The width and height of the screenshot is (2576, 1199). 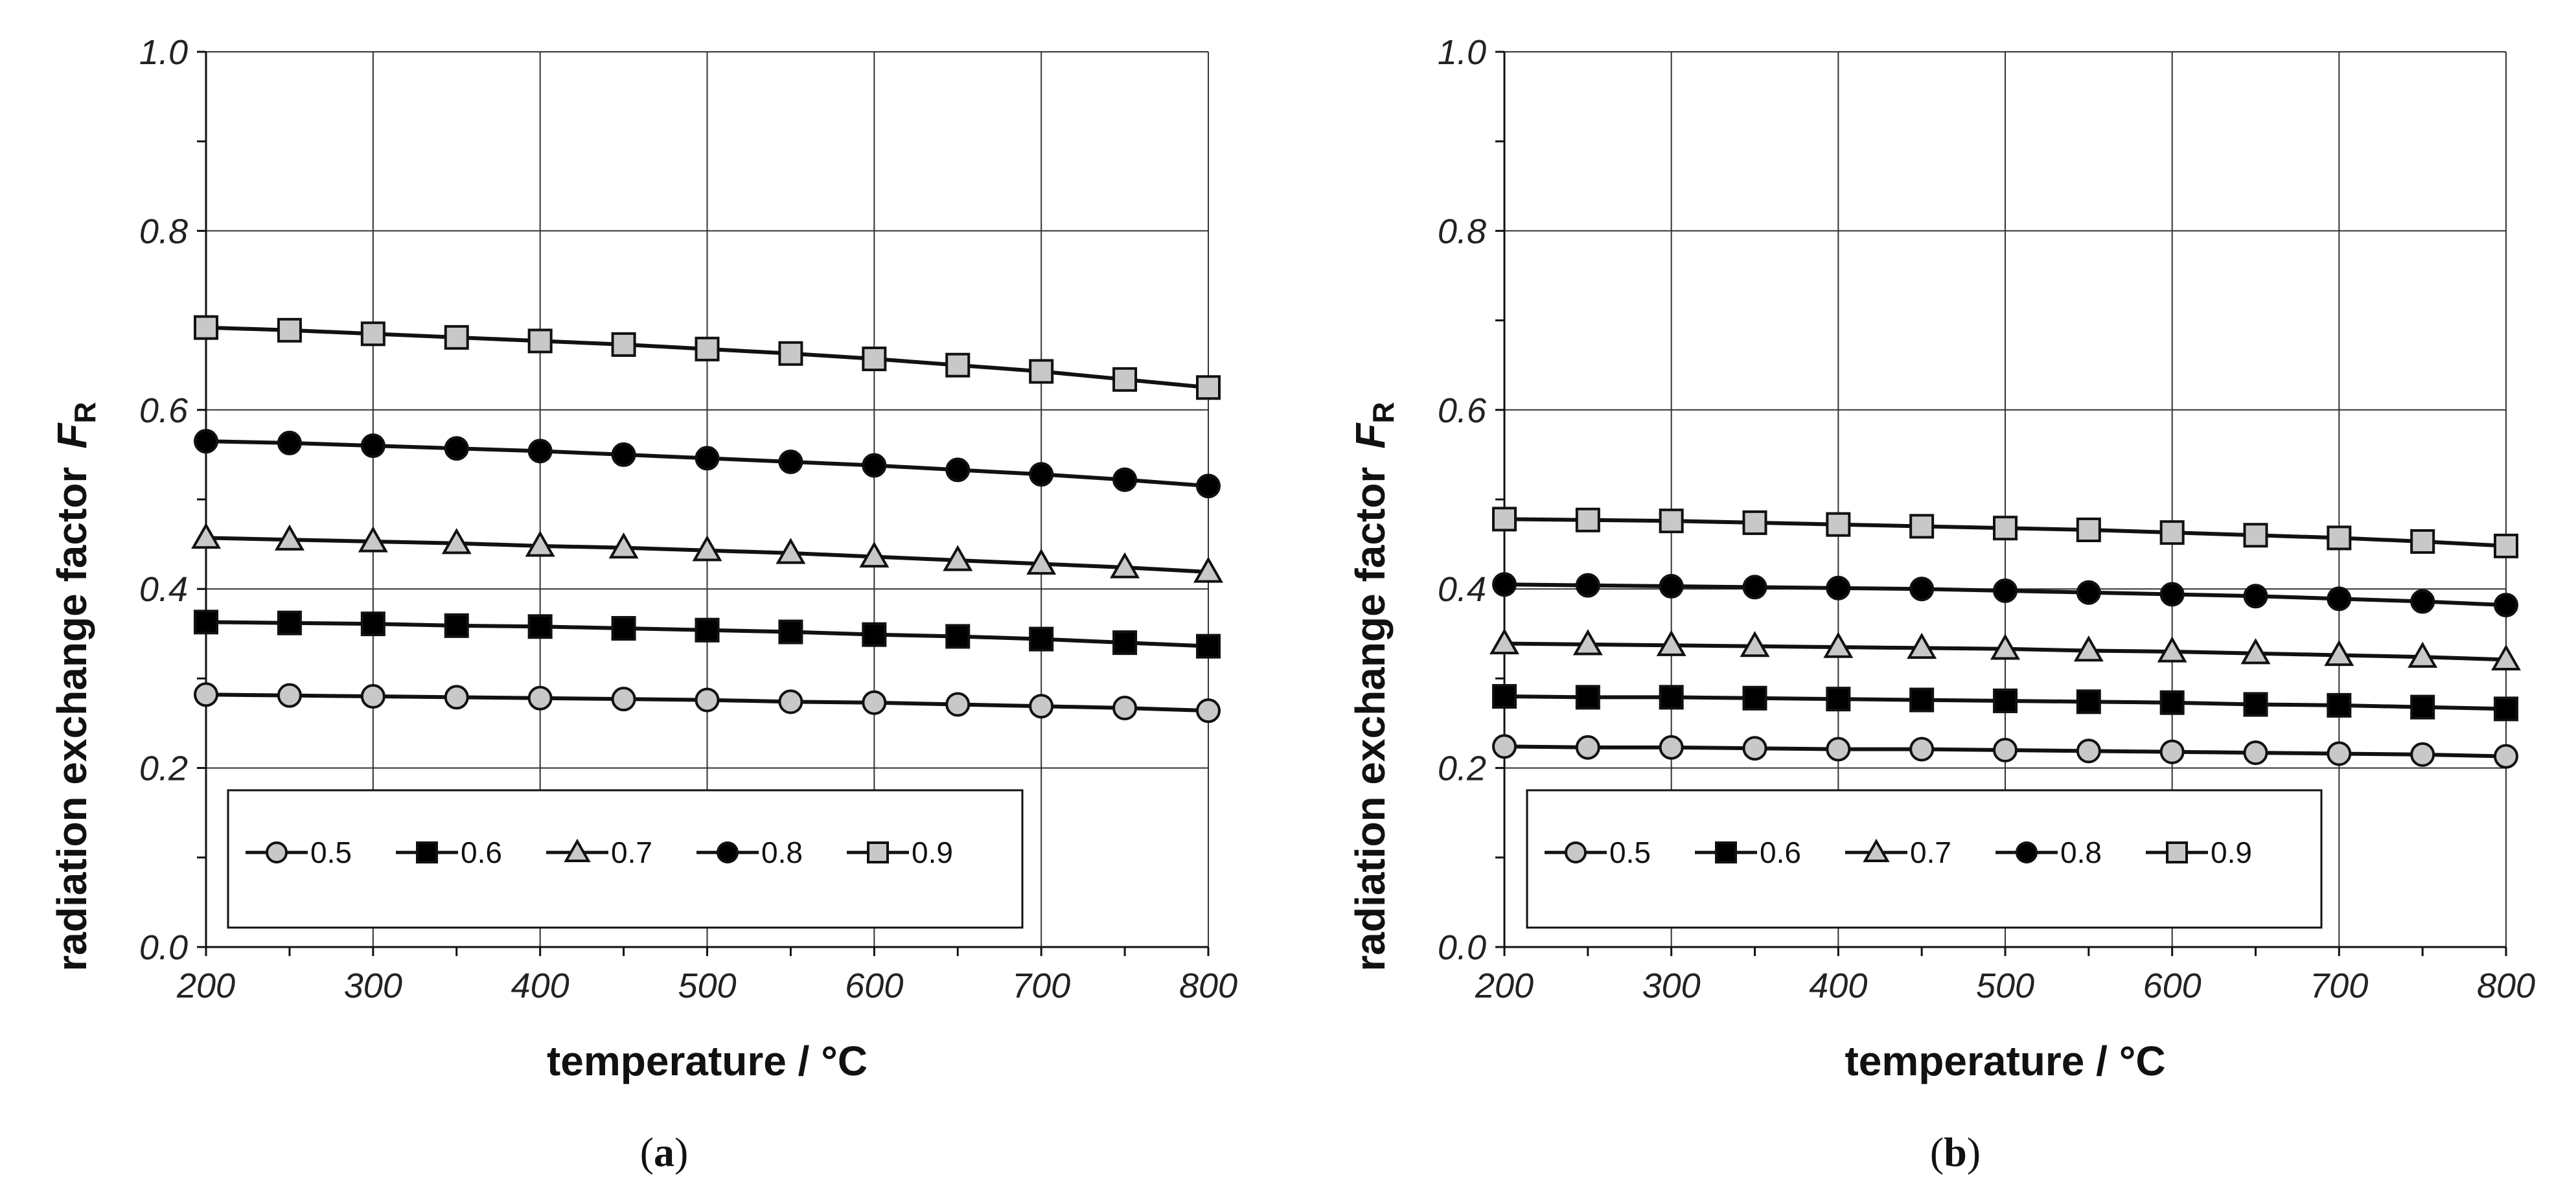 I want to click on y-tick-label: 0.4, so click(x=163, y=590).